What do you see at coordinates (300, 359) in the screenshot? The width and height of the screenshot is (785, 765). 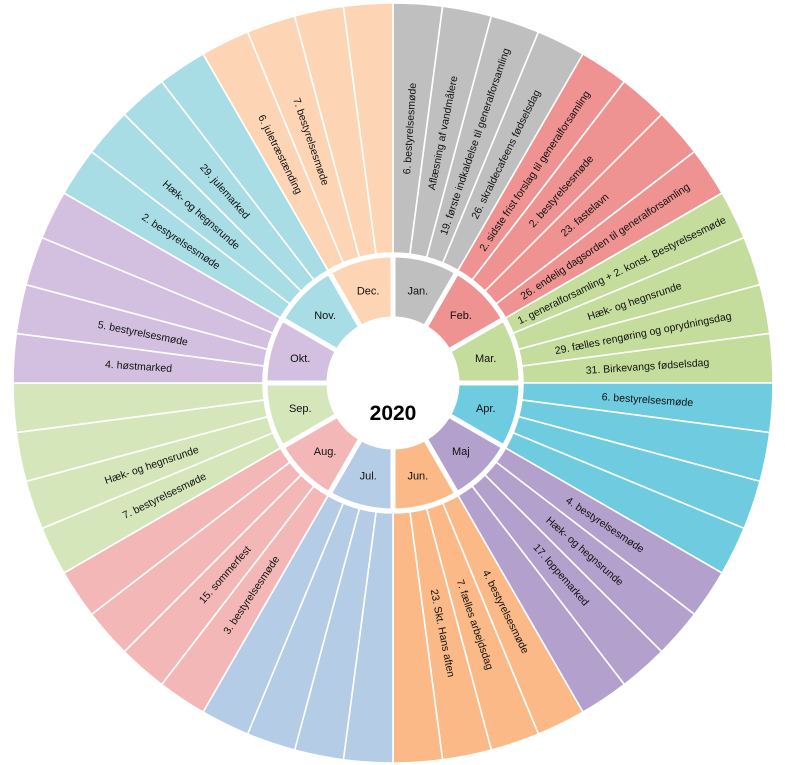 I see `month-label: Okt.` at bounding box center [300, 359].